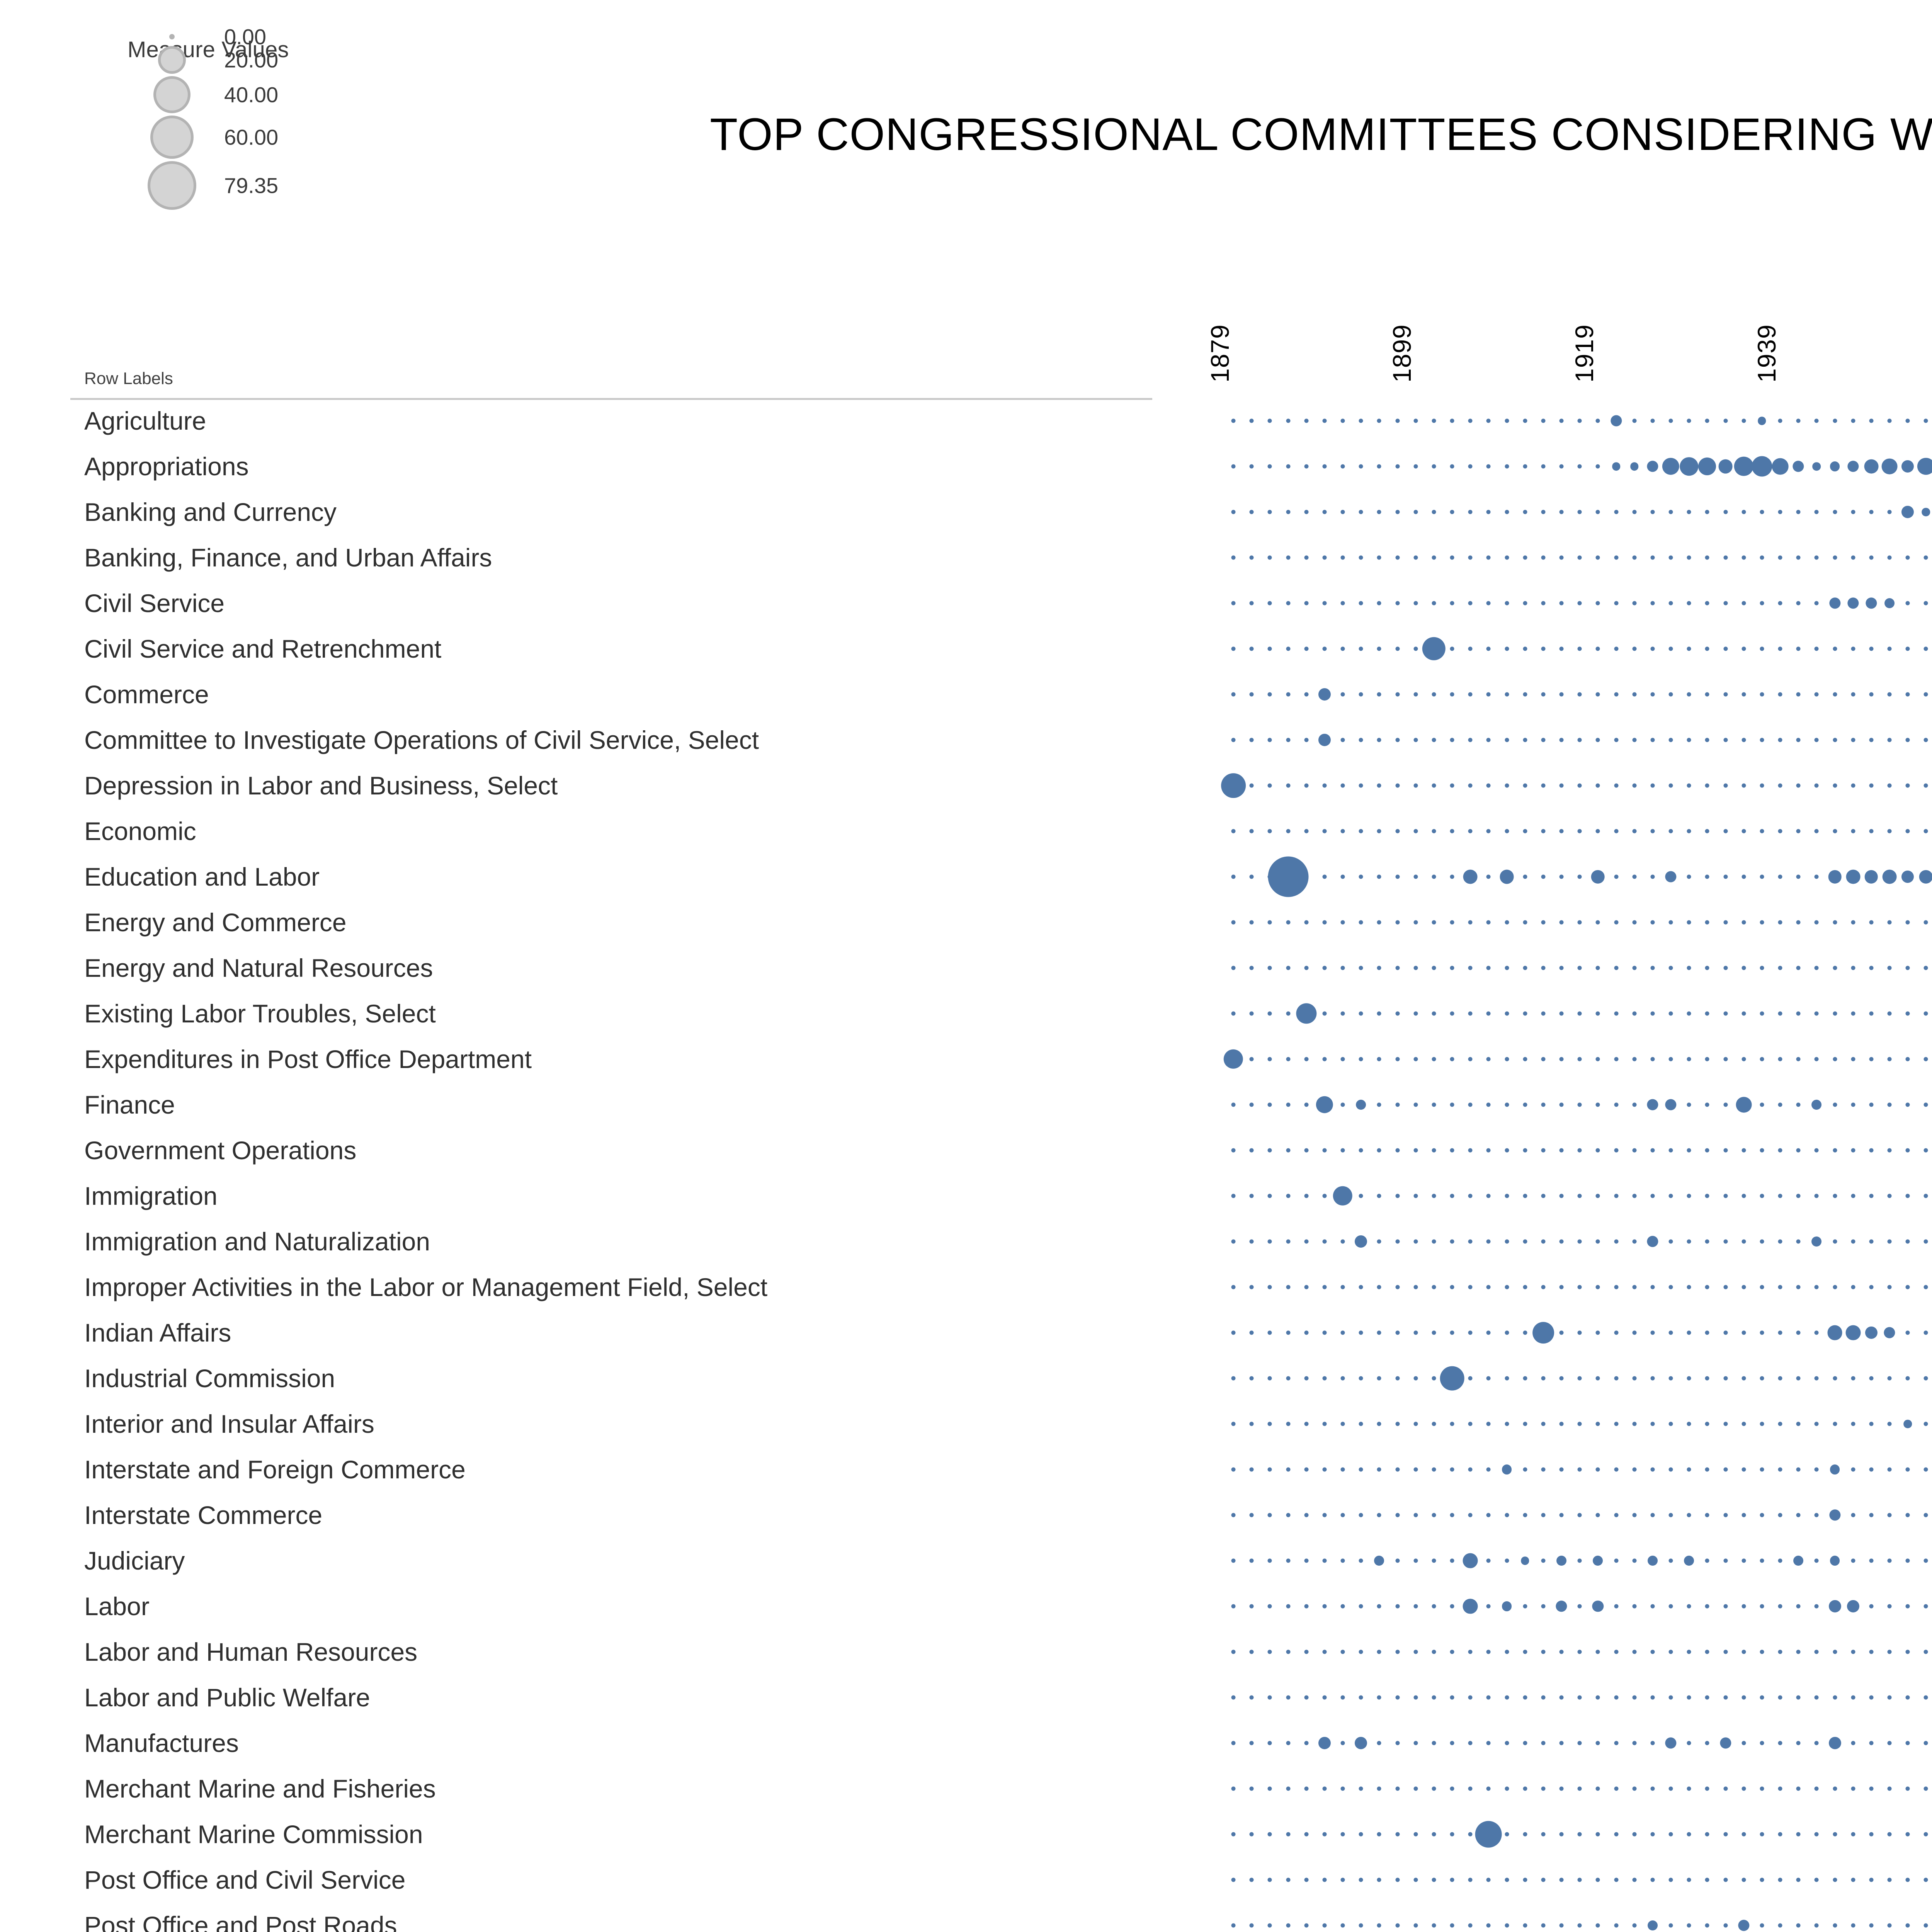 The width and height of the screenshot is (1932, 1932). I want to click on table-row: Finance, so click(1001, 1105).